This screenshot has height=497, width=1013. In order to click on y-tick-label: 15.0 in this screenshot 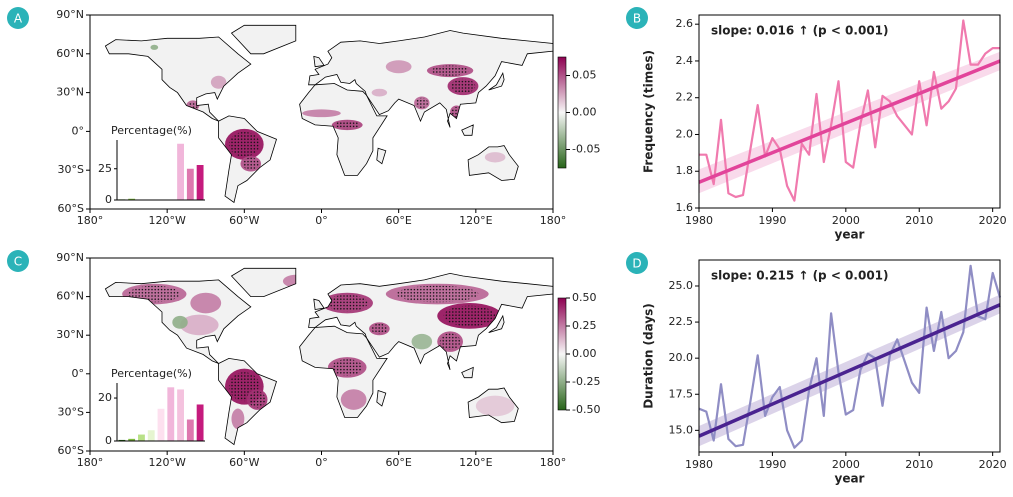, I will do `click(681, 429)`.